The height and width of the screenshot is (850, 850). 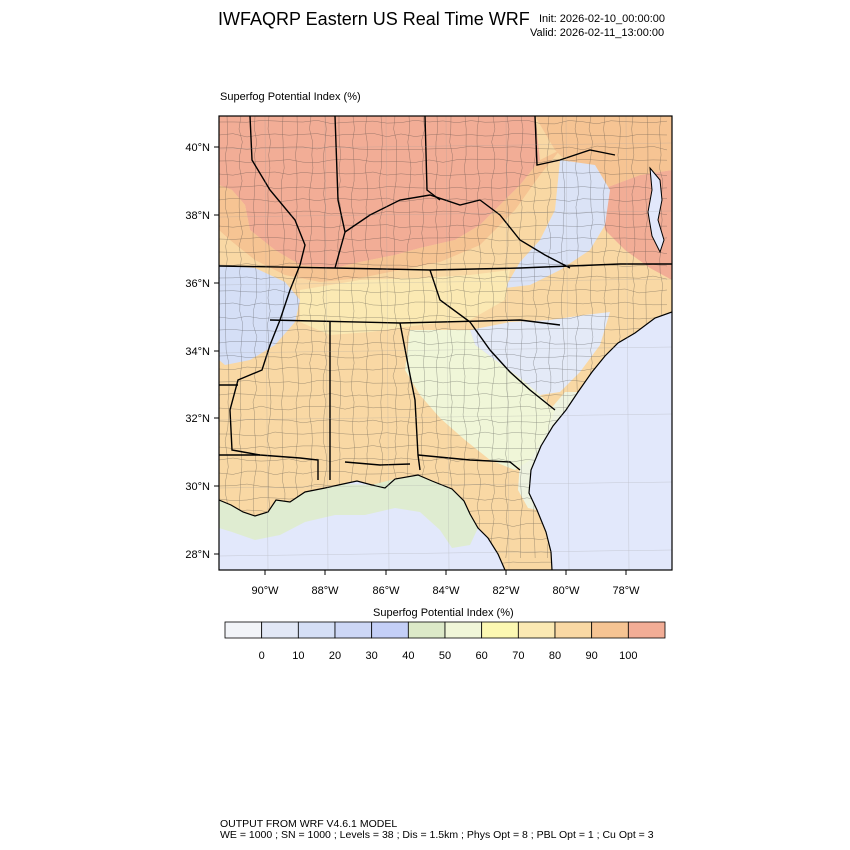 I want to click on valid-time: Valid: 2026-02-11_13:00:00, so click(x=597, y=33).